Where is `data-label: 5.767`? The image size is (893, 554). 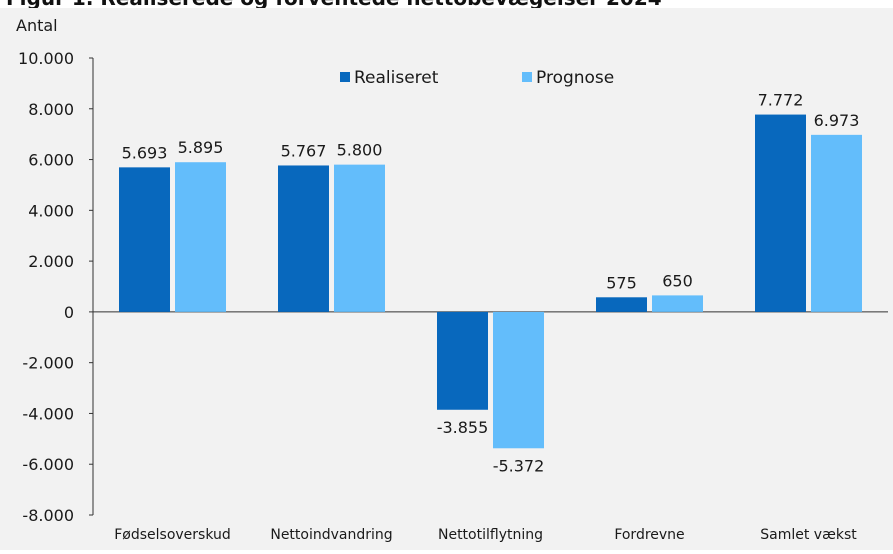 data-label: 5.767 is located at coordinates (304, 150).